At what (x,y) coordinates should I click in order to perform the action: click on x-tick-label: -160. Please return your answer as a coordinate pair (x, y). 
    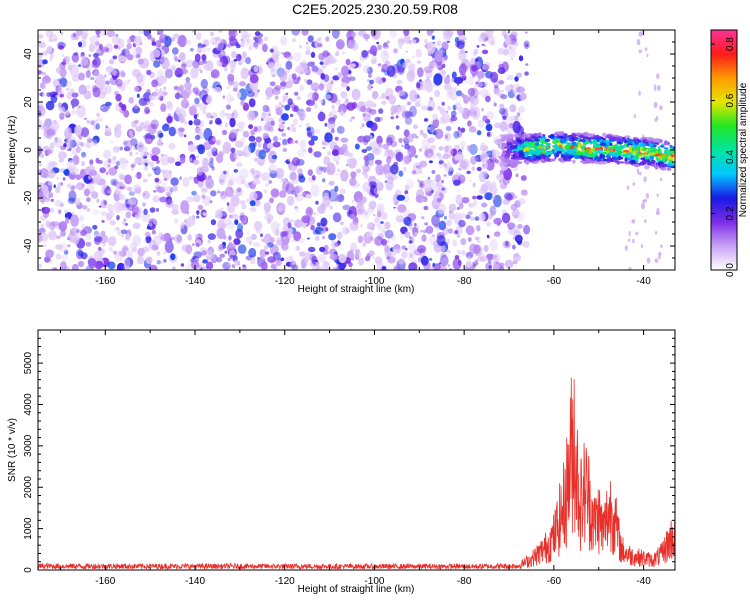
    Looking at the image, I should click on (105, 581).